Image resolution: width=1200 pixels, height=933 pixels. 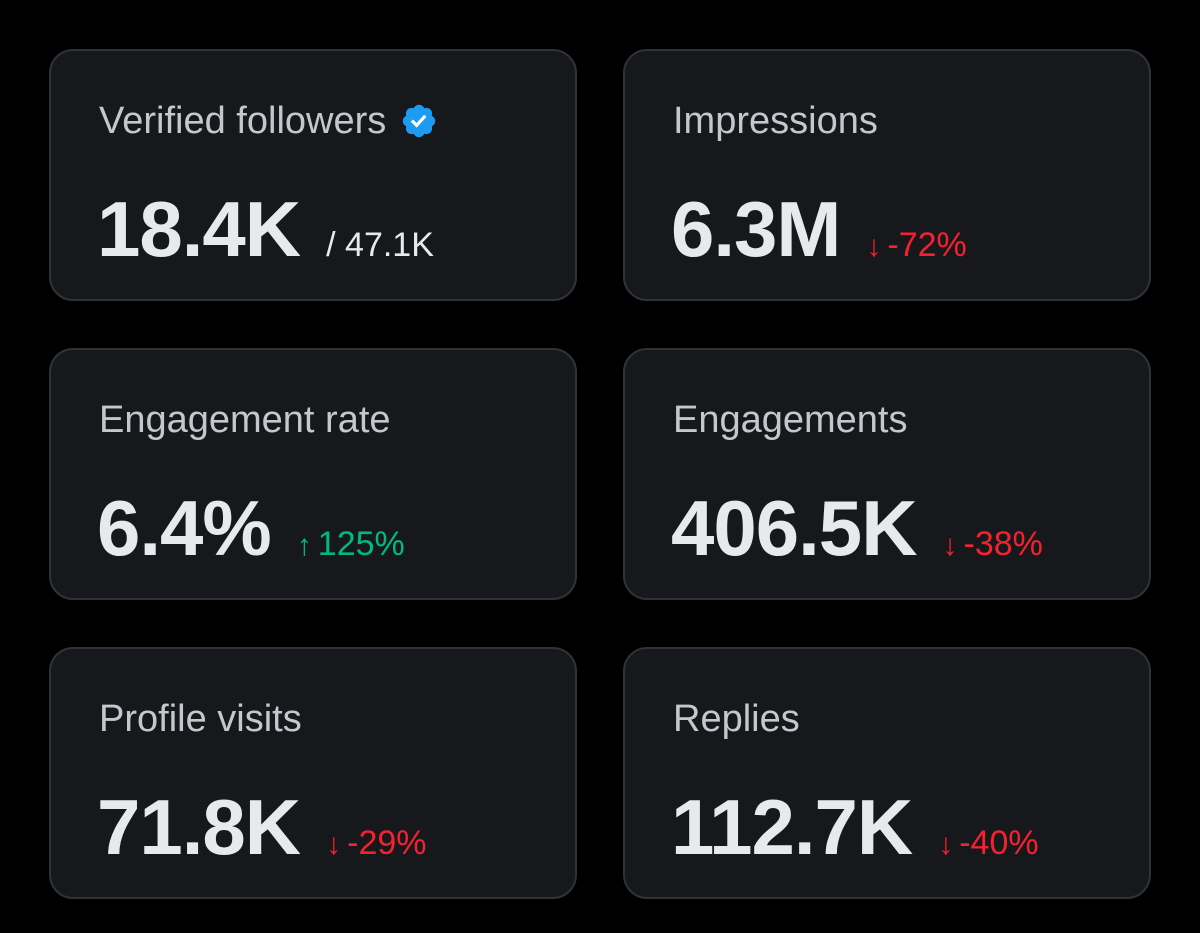 What do you see at coordinates (199, 229) in the screenshot?
I see `stat-value: 18.4K` at bounding box center [199, 229].